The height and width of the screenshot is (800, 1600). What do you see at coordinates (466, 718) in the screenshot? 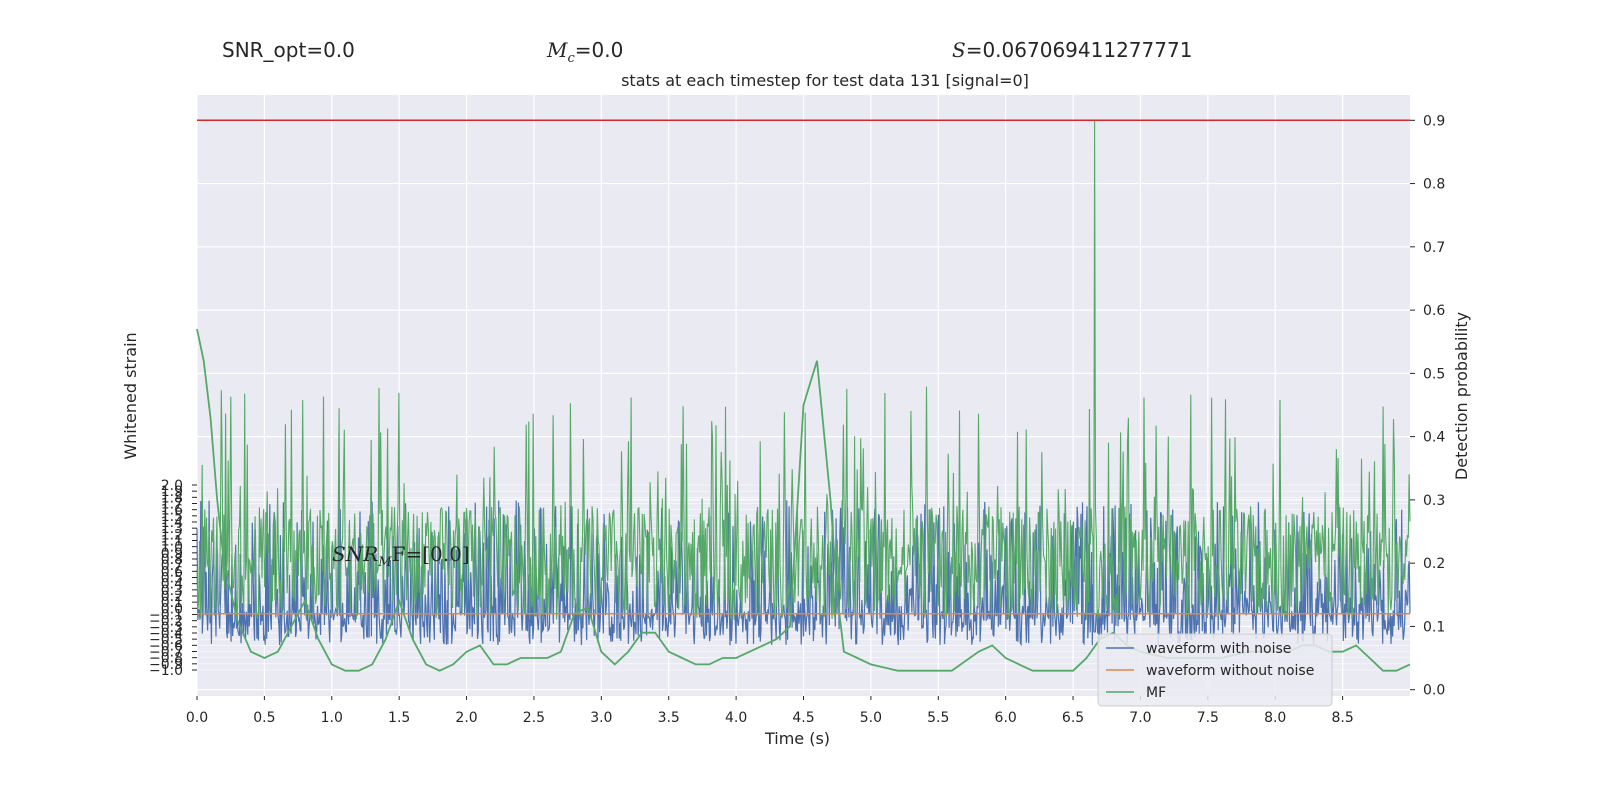
I see `x-tick-label: 2.0` at bounding box center [466, 718].